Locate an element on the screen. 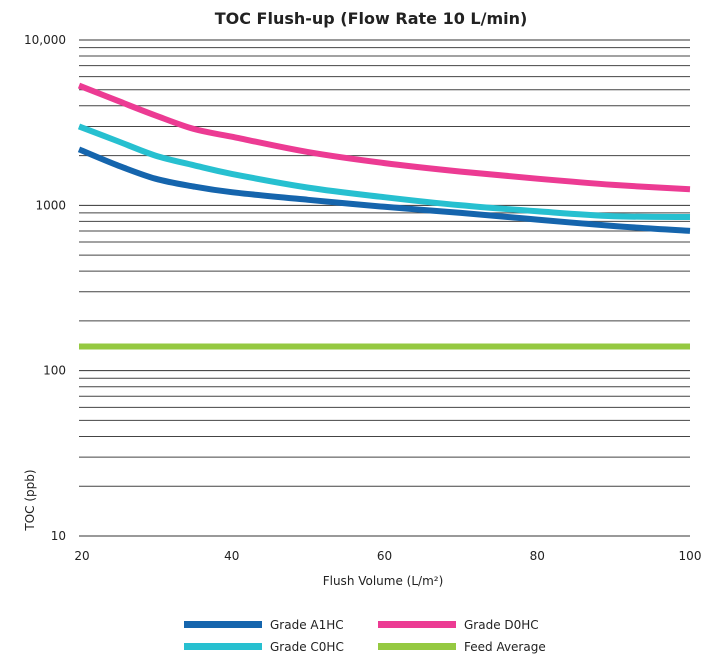 The width and height of the screenshot is (713, 662). legend-label-grade-c0hc: Grade C0HC is located at coordinates (307, 647).